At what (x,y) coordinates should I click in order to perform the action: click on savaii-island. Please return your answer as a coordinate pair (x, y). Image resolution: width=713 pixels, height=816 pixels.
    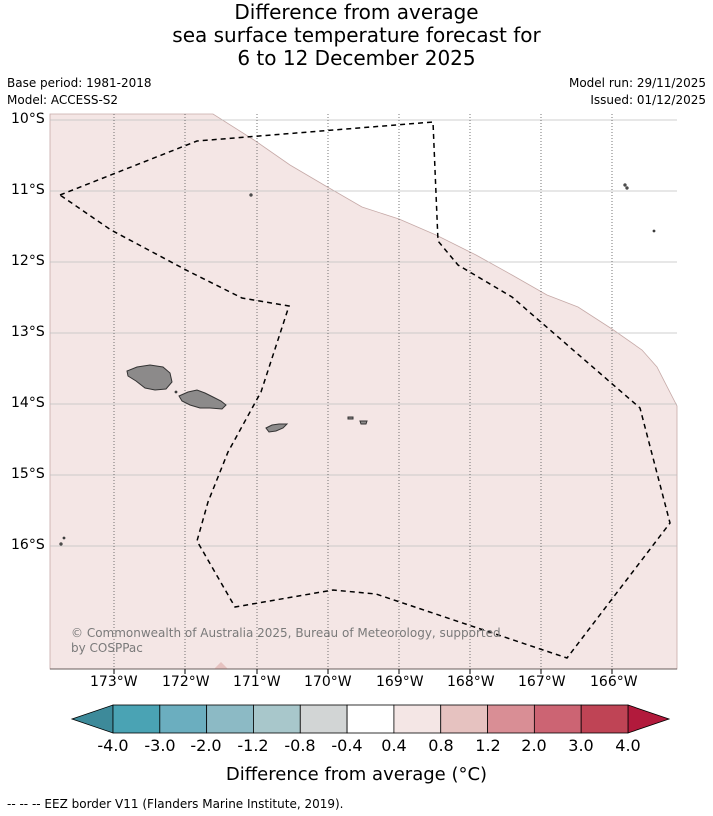
    Looking at the image, I should click on (149, 377).